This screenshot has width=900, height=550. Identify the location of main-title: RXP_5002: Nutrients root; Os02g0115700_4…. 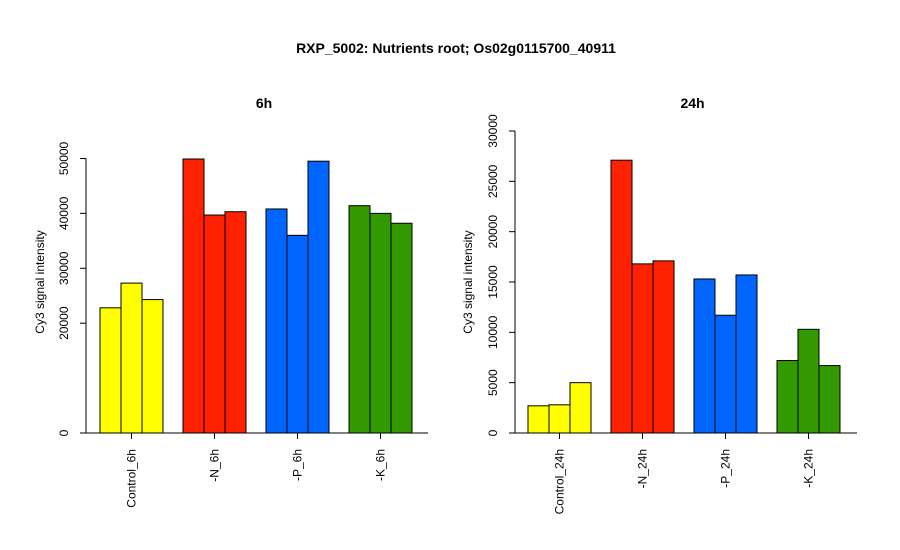
(456, 48).